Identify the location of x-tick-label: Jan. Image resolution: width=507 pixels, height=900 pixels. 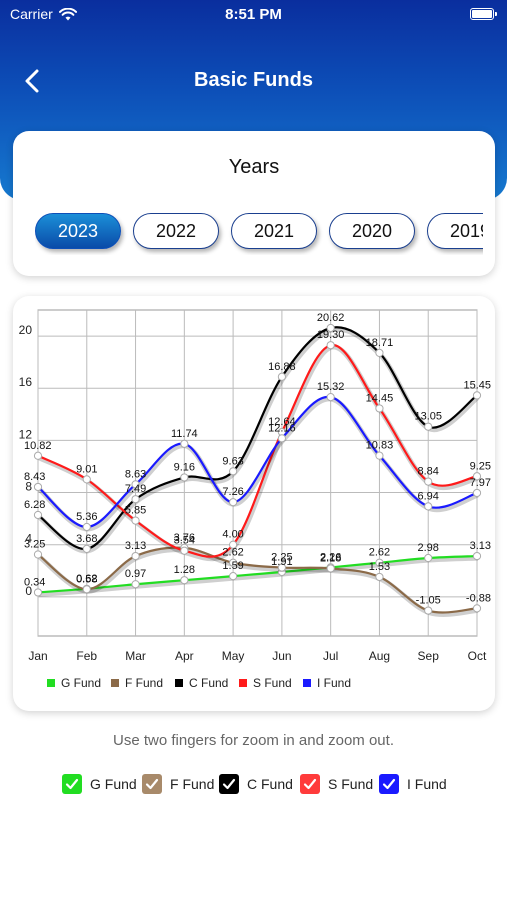
(37, 656).